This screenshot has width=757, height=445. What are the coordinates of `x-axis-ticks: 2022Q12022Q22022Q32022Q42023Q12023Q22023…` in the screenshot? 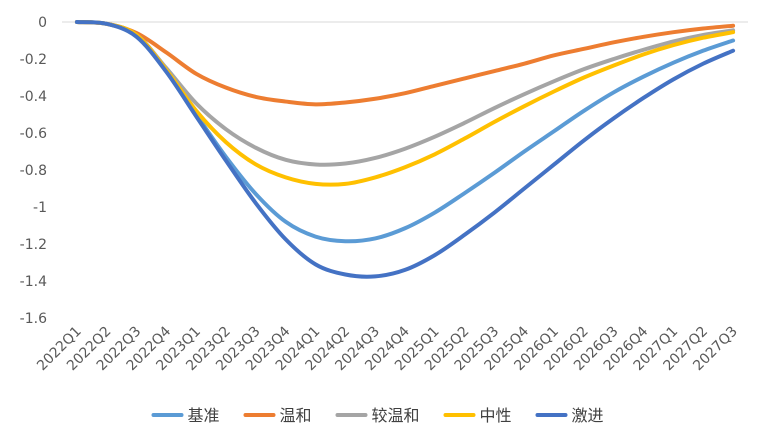 It's located at (387, 348).